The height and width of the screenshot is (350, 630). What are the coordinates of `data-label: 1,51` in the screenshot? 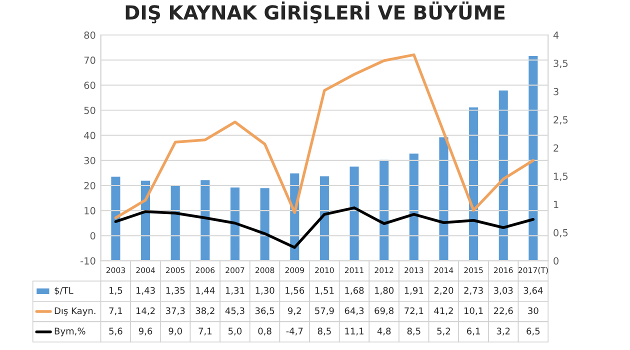 It's located at (324, 291).